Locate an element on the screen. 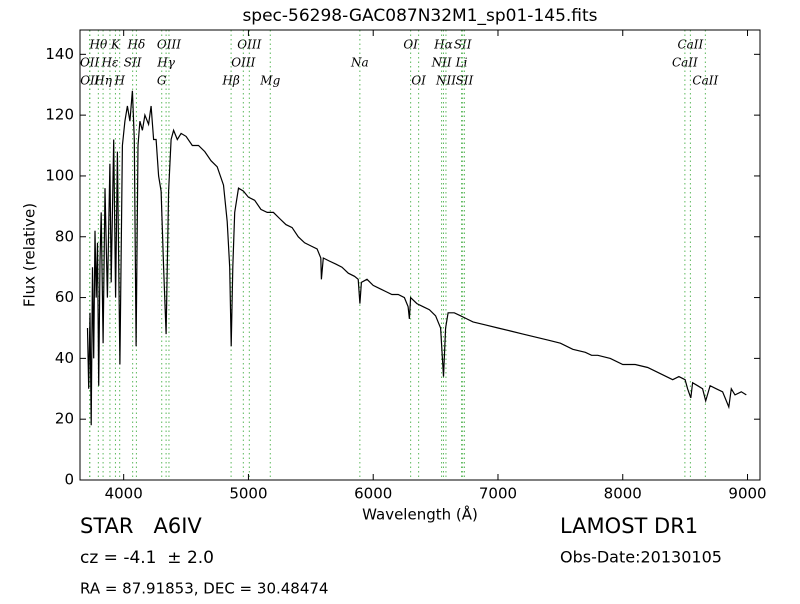 This screenshot has width=800, height=604. spectral-line-label: Hη is located at coordinates (102, 81).